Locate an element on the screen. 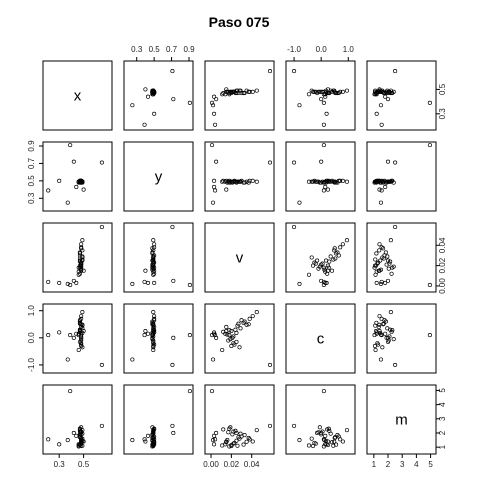 Image resolution: width=480 pixels, height=480 pixels. xtick-label-m-3: 4 is located at coordinates (416, 464).